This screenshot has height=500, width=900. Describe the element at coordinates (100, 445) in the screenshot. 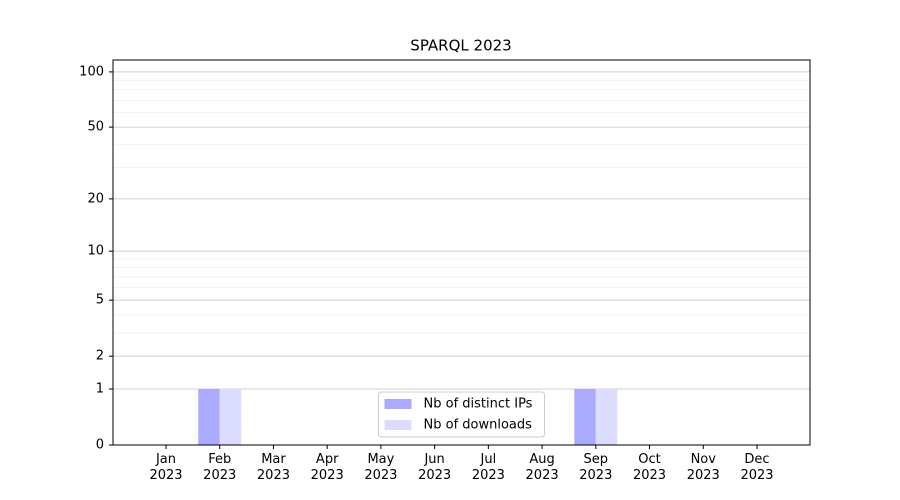

I see `y-tick-label: 0` at that location.